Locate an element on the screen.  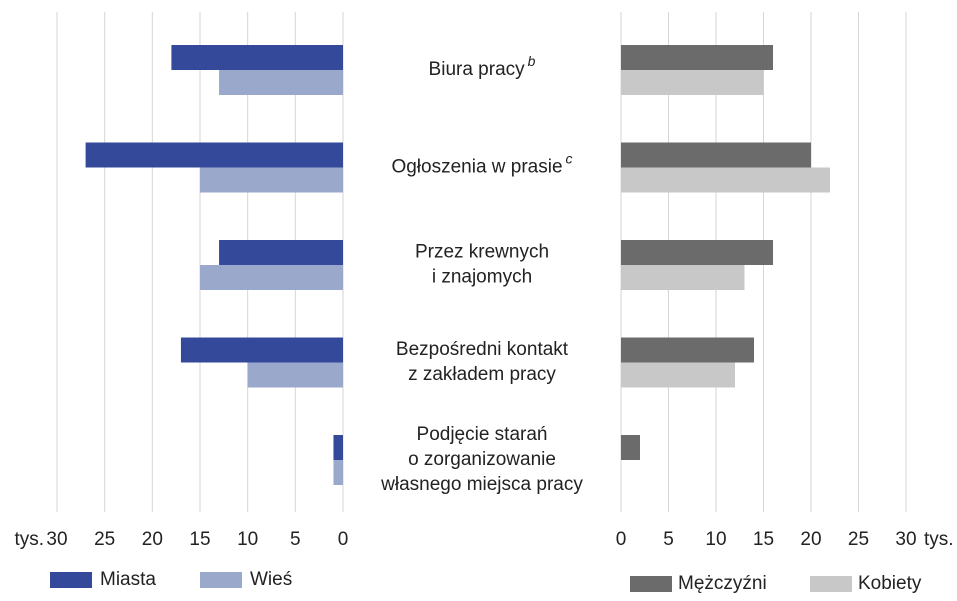
legend-label: Kobiety is located at coordinates (890, 583).